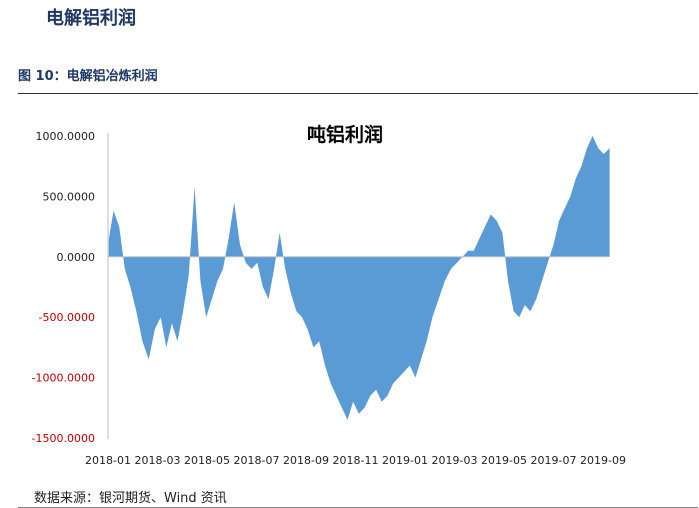  What do you see at coordinates (63, 438) in the screenshot?
I see `y-tick-label: -1500.0000` at bounding box center [63, 438].